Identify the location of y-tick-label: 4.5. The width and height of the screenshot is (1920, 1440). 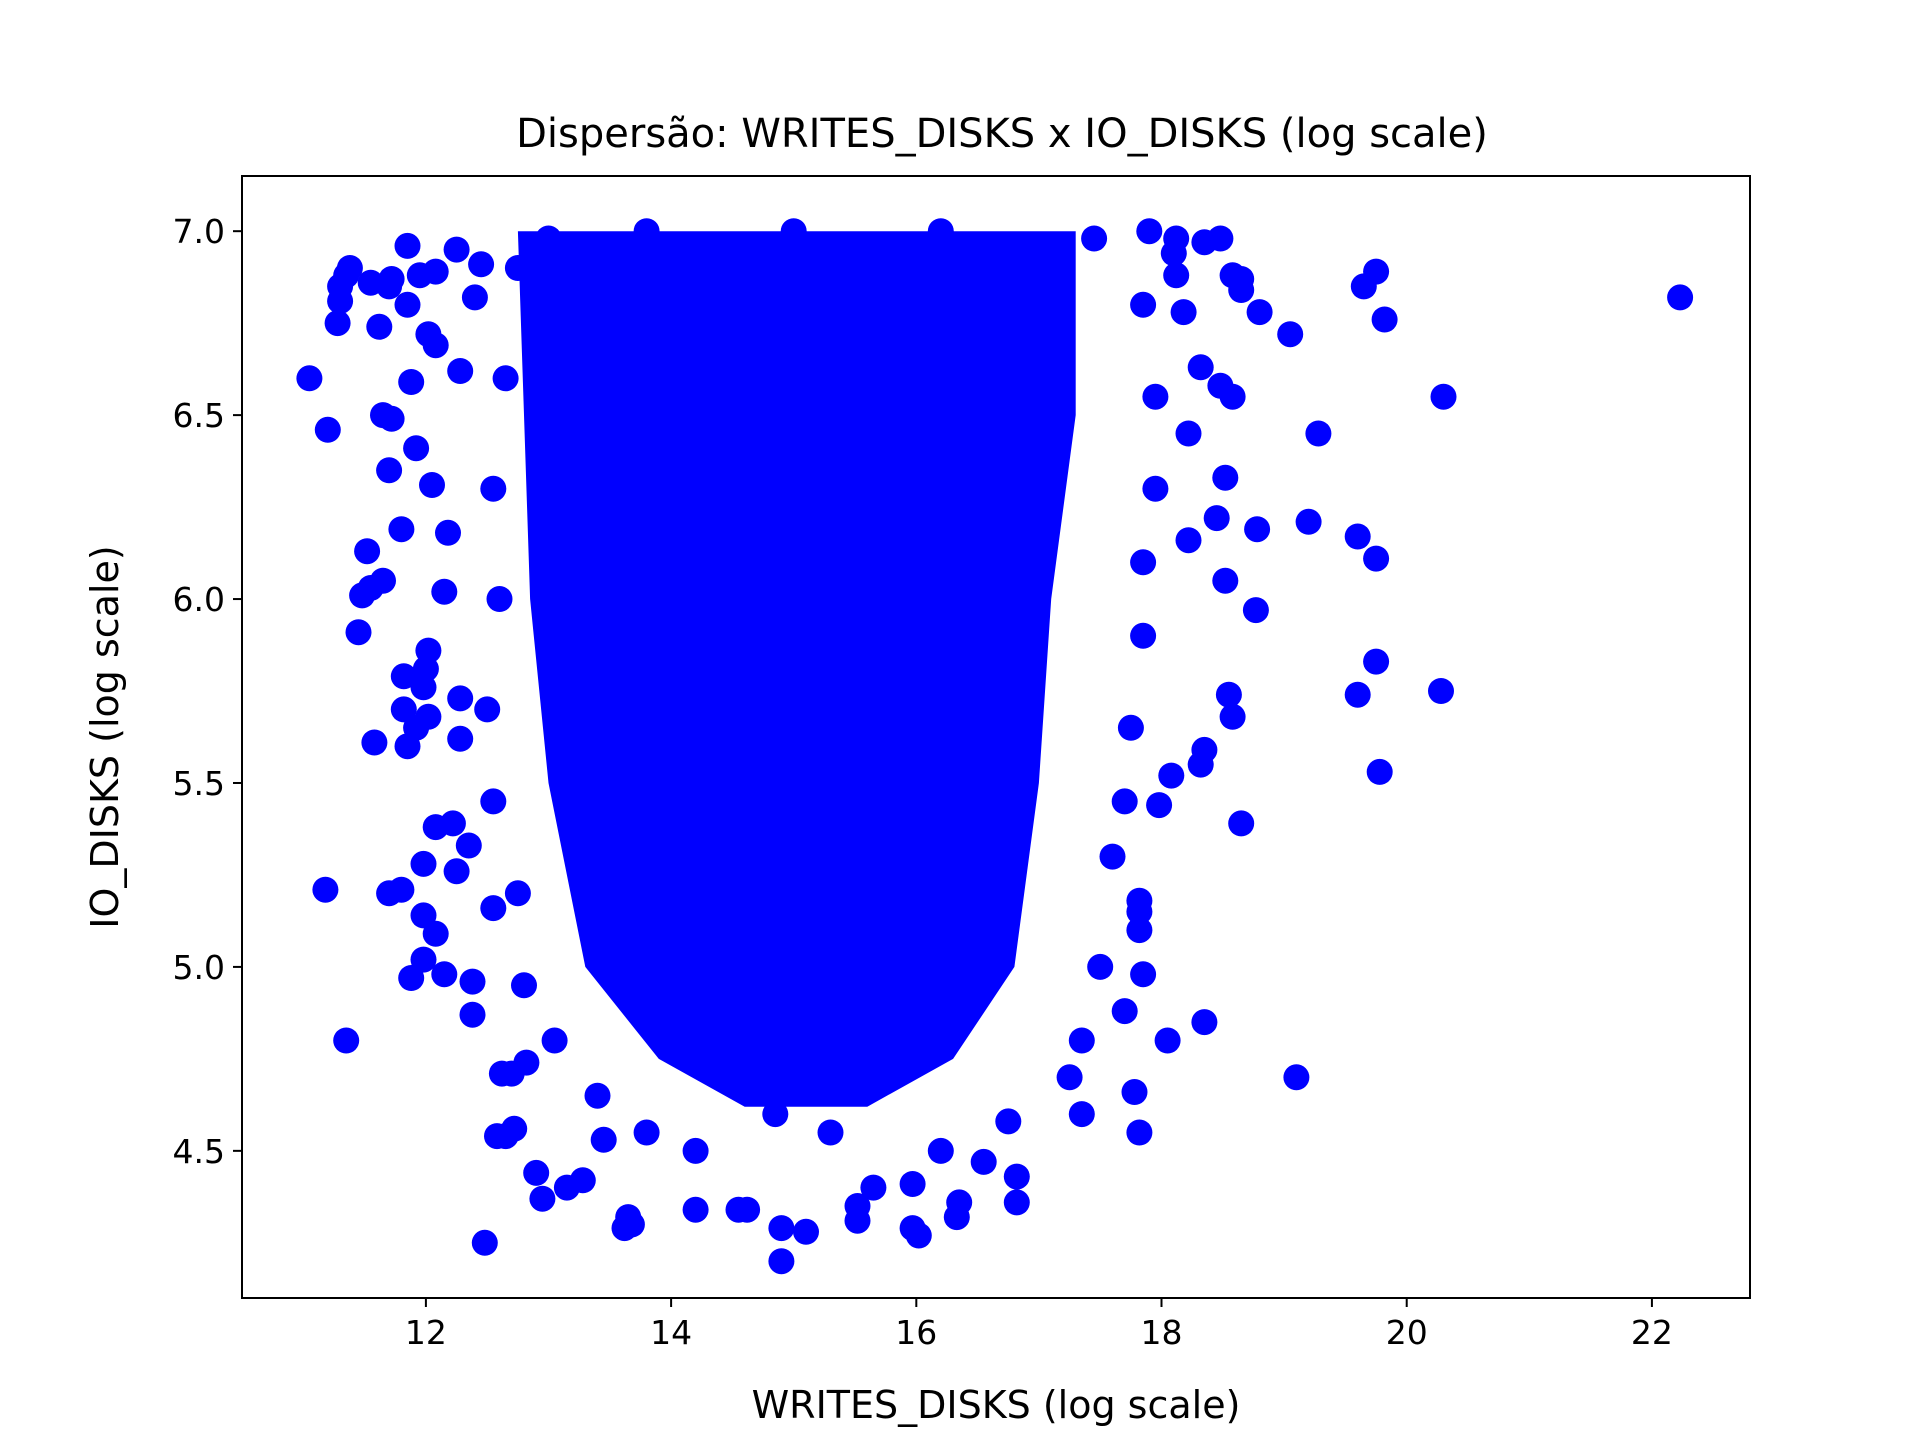
(199, 1151).